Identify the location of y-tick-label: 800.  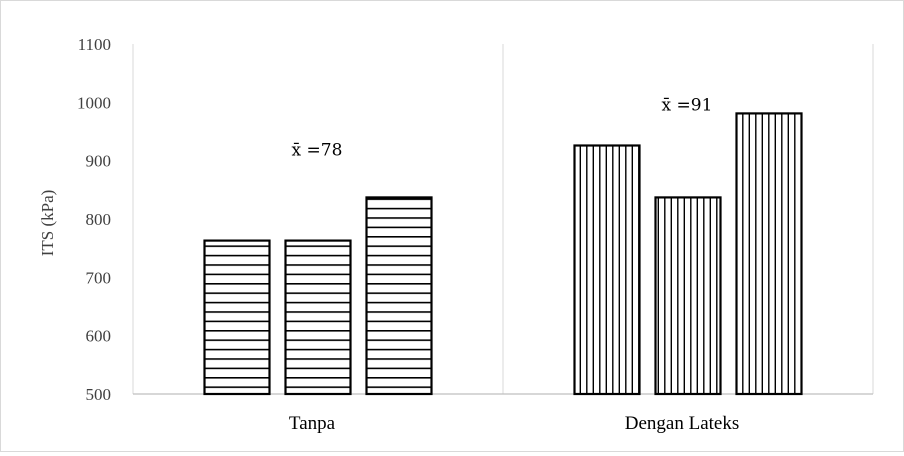
(99, 219).